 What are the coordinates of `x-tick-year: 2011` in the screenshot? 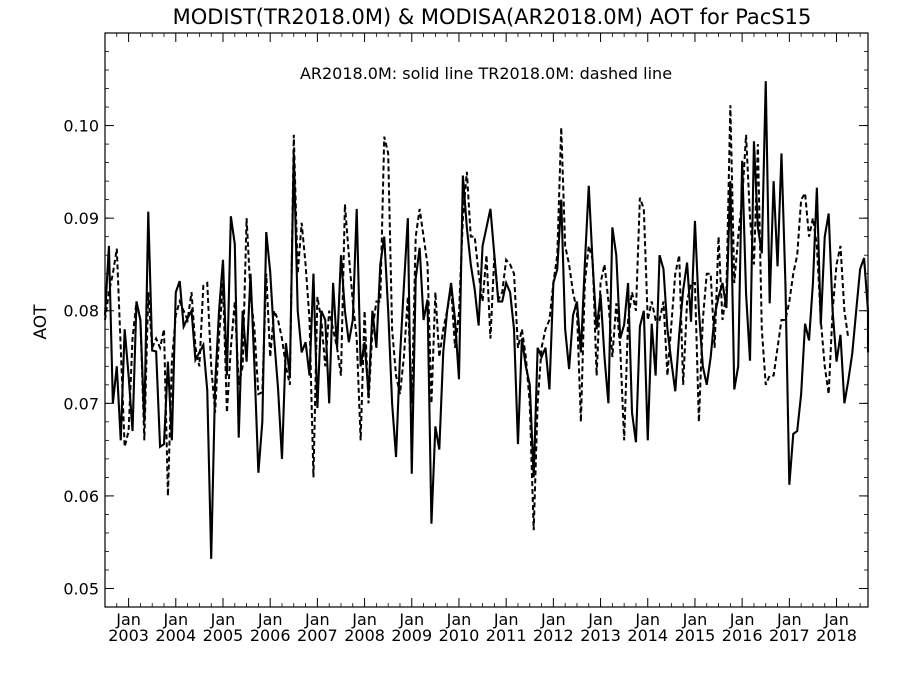 It's located at (506, 635).